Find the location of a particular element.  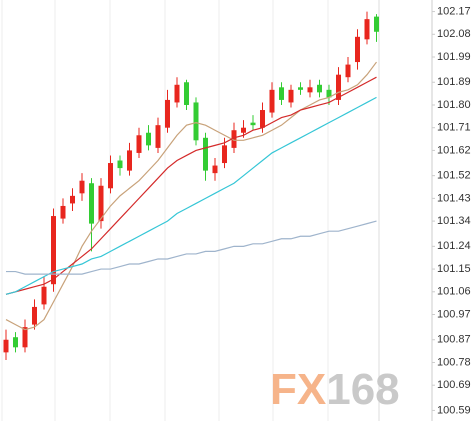

y-tick-label: 100.97 is located at coordinates (454, 314).